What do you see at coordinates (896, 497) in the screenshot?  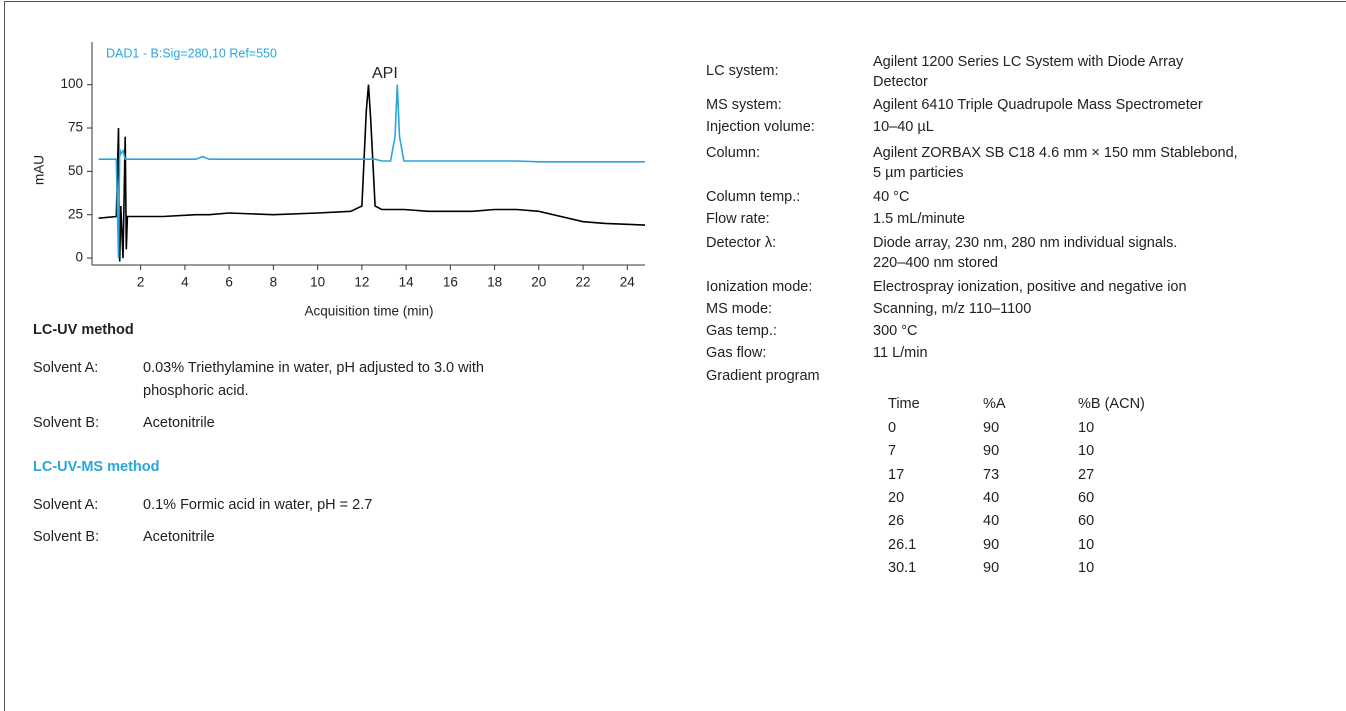 I see `table-cell: 20` at bounding box center [896, 497].